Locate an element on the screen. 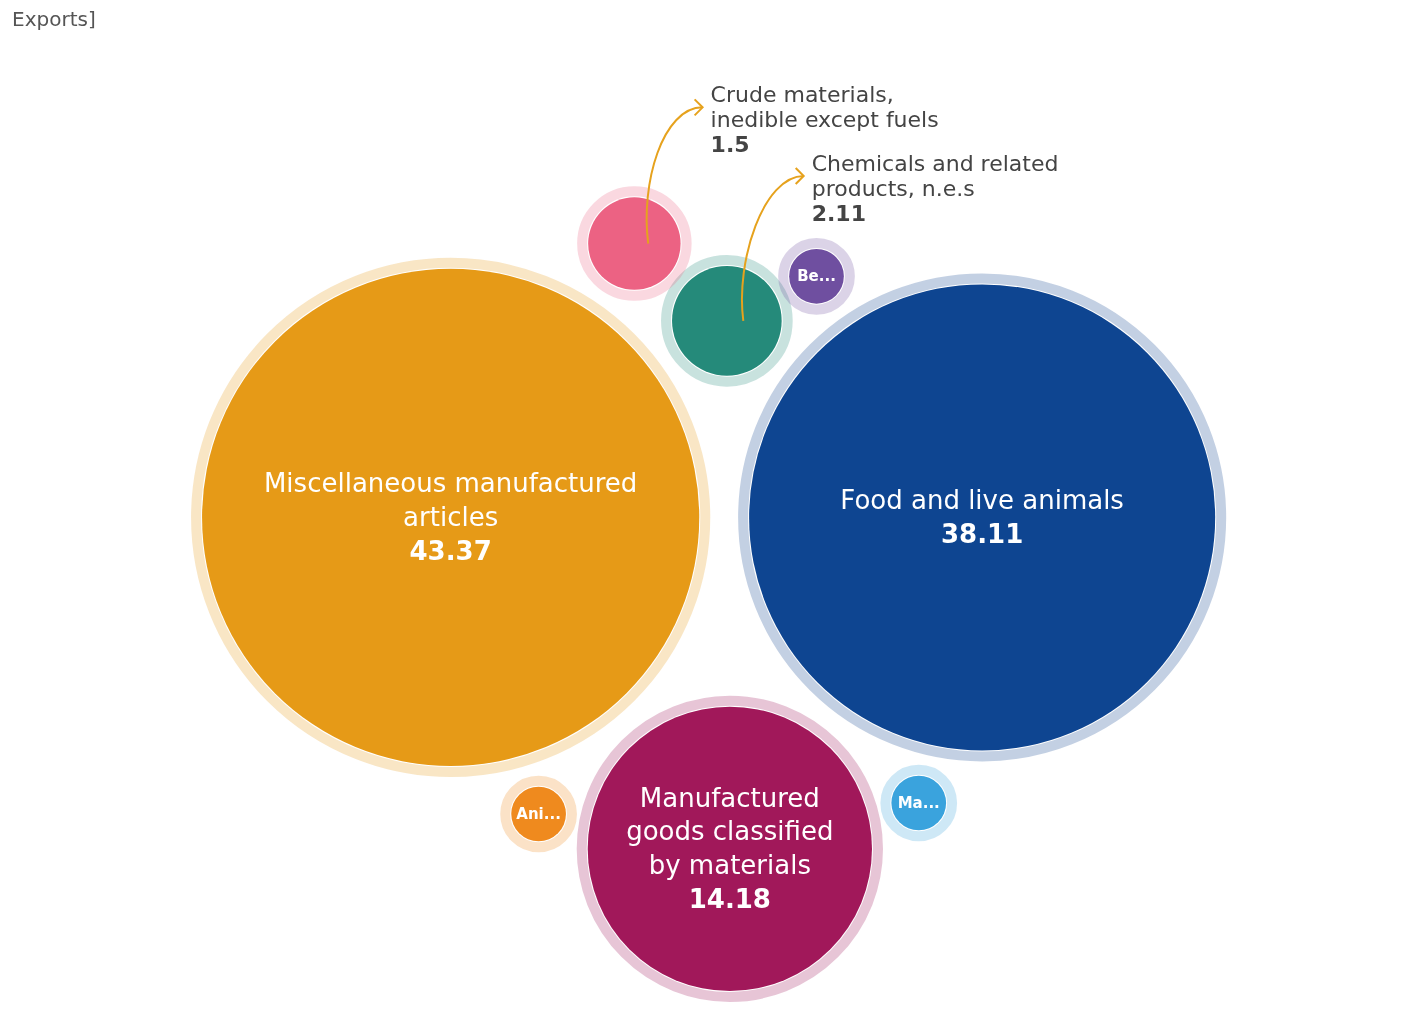  text: Exports] is located at coordinates (54, 19).